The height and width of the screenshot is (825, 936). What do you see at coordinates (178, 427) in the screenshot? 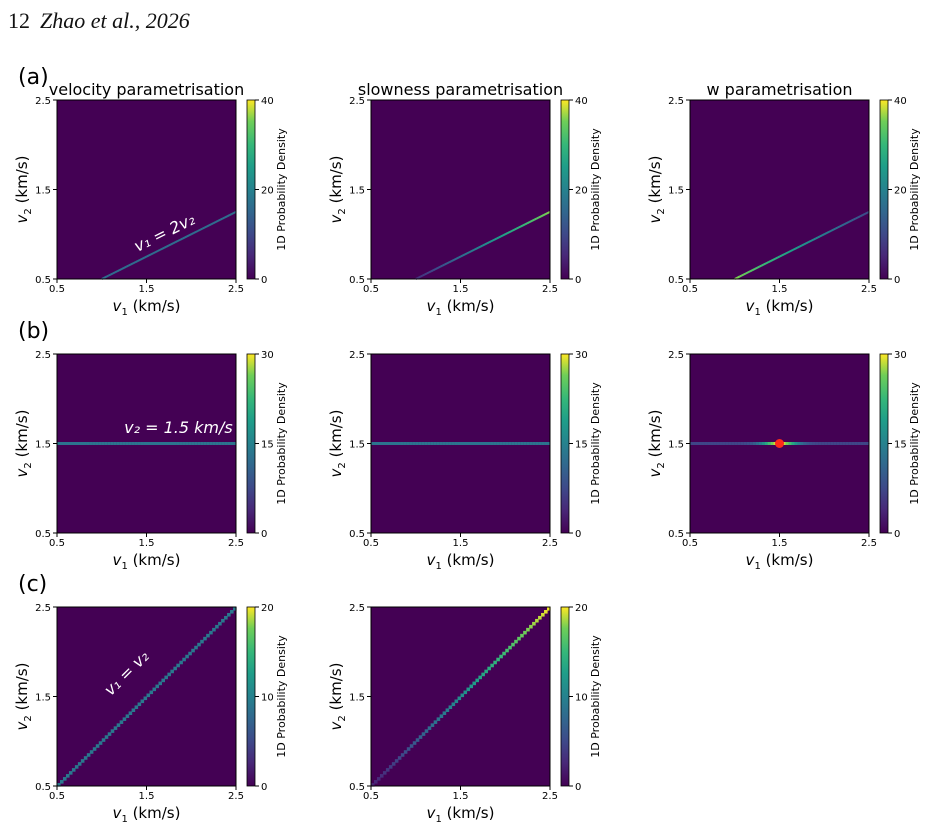
I see `relation-annotation: v₂ = 1.5 km/s` at bounding box center [178, 427].